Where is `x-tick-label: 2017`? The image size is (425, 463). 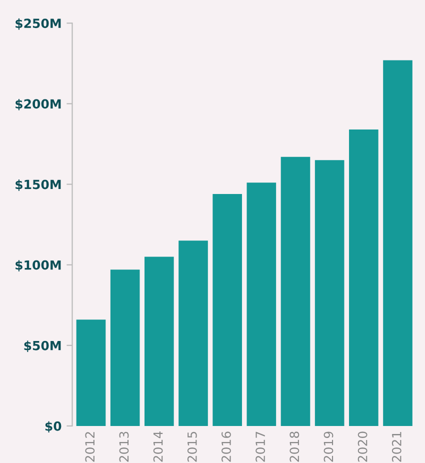 x-tick-label: 2017 is located at coordinates (261, 447).